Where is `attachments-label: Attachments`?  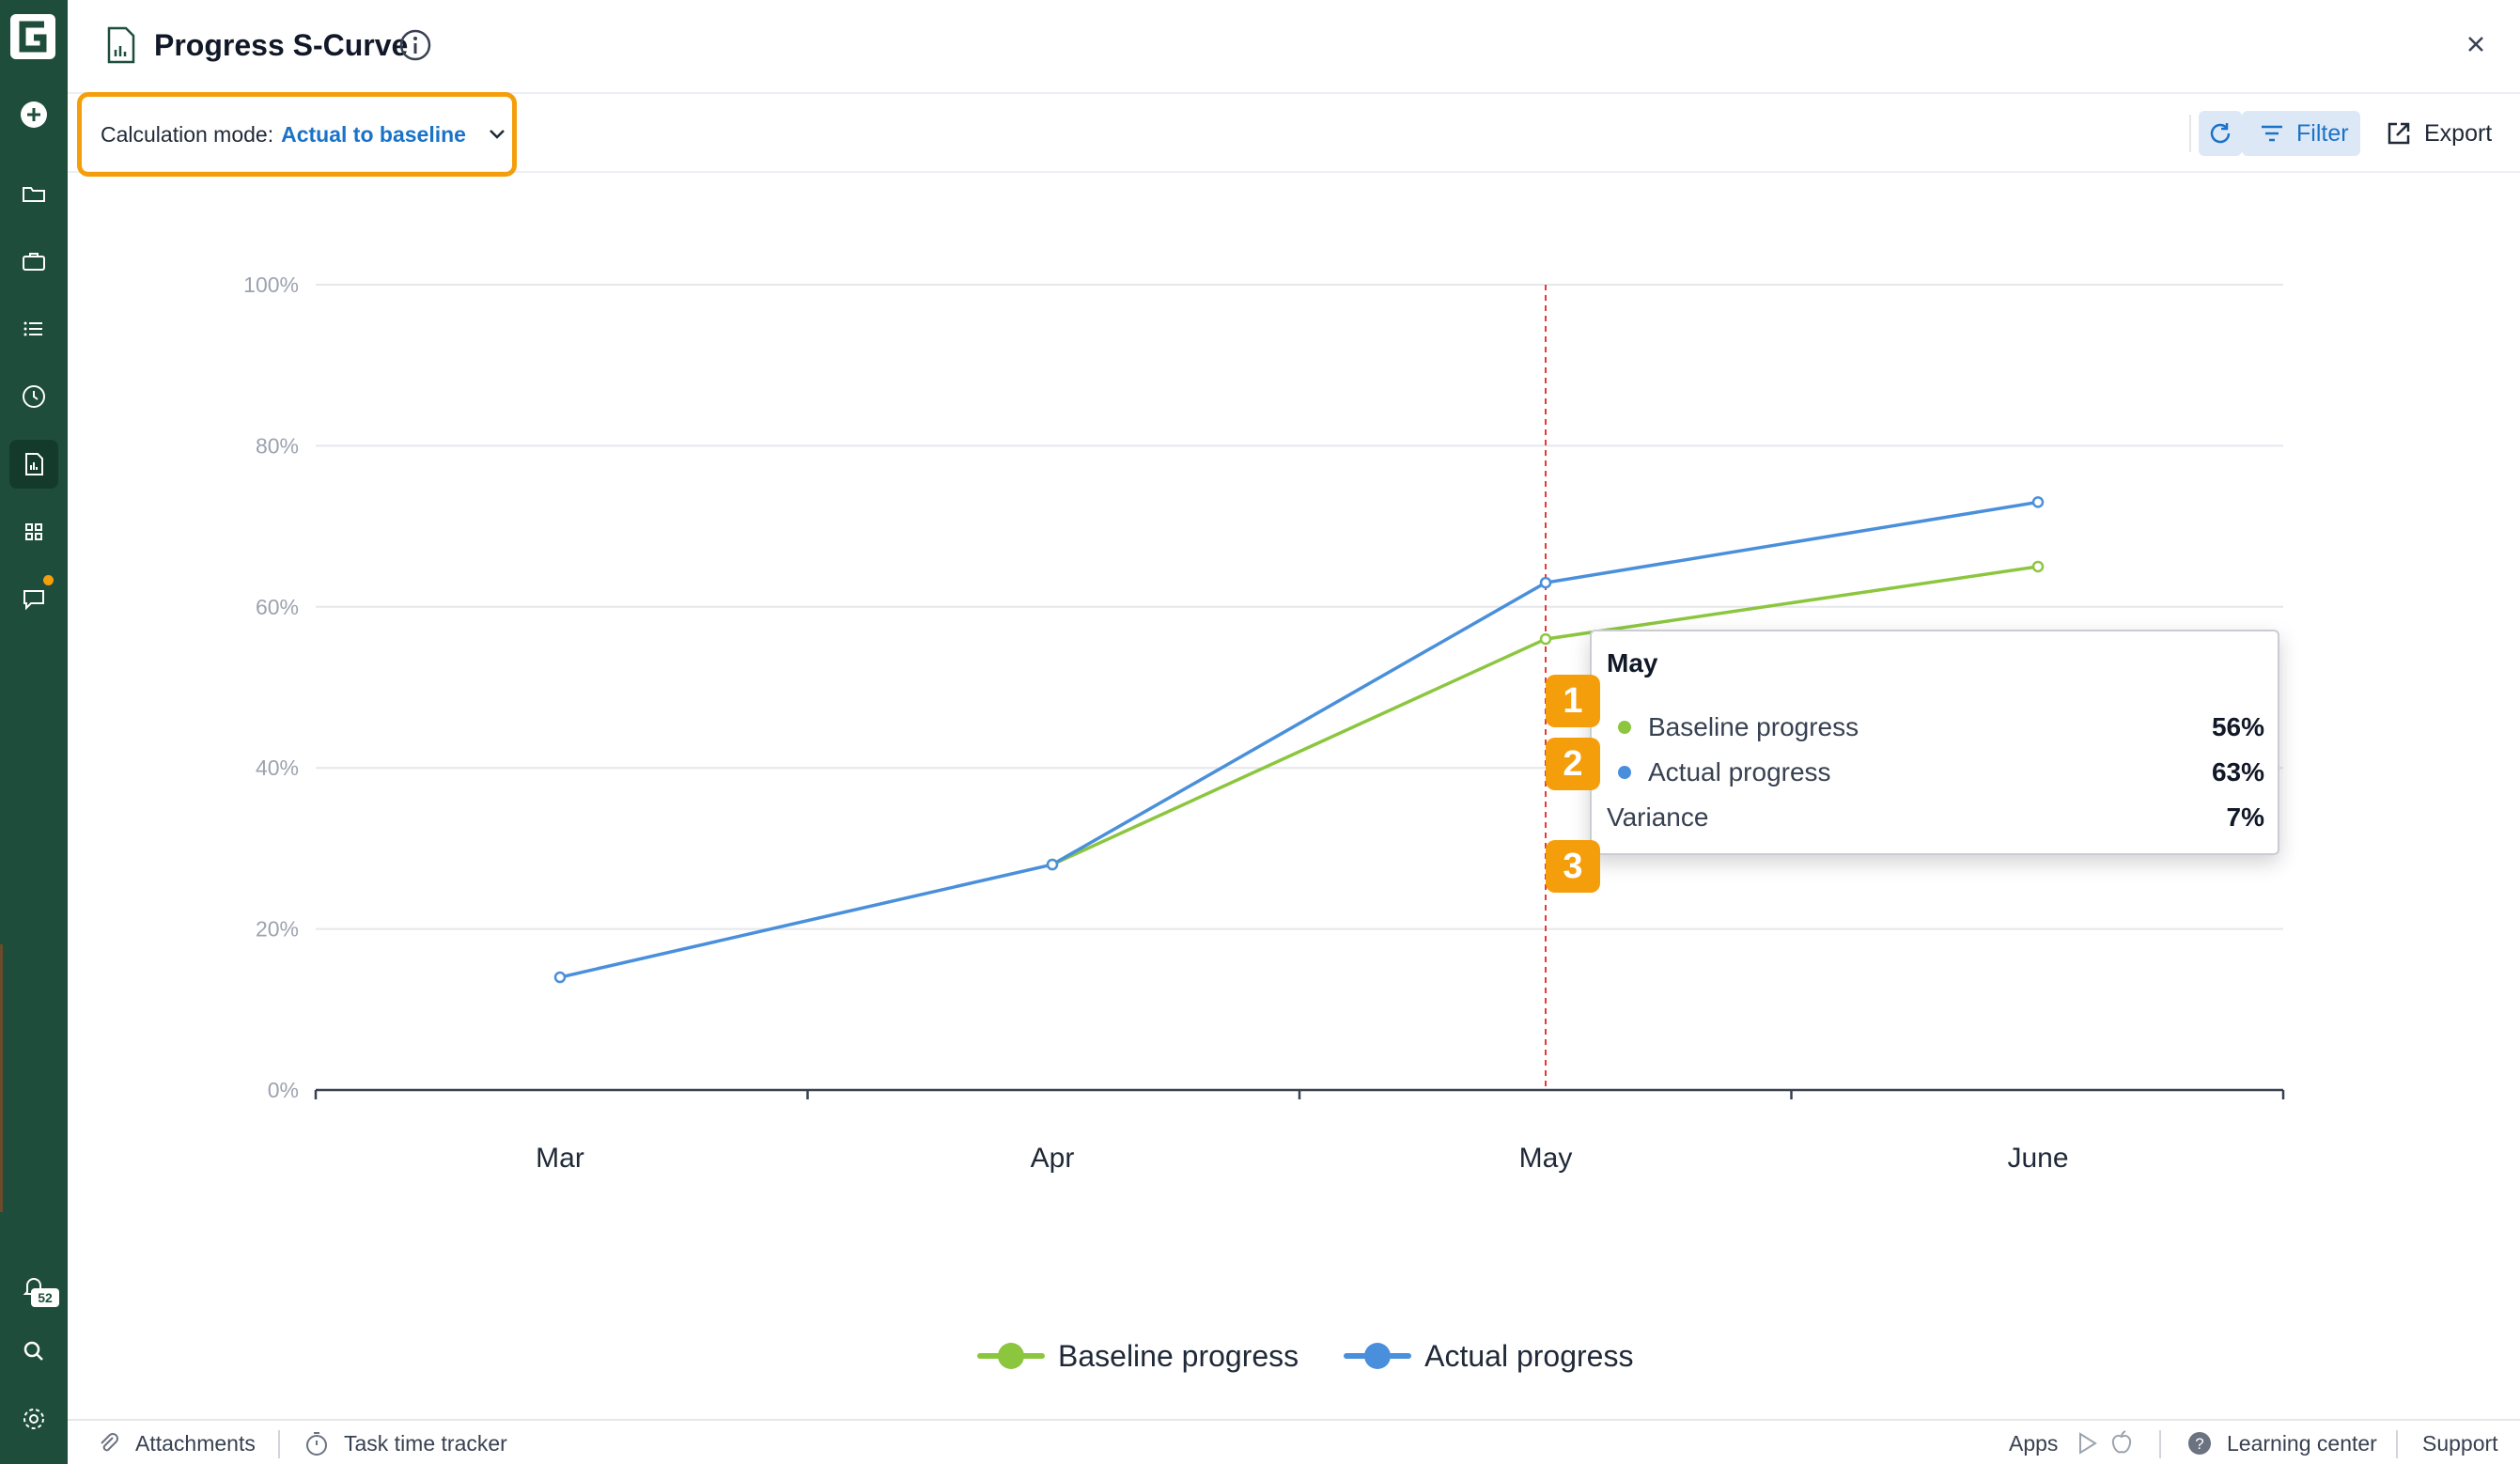
attachments-label: Attachments is located at coordinates (195, 1443).